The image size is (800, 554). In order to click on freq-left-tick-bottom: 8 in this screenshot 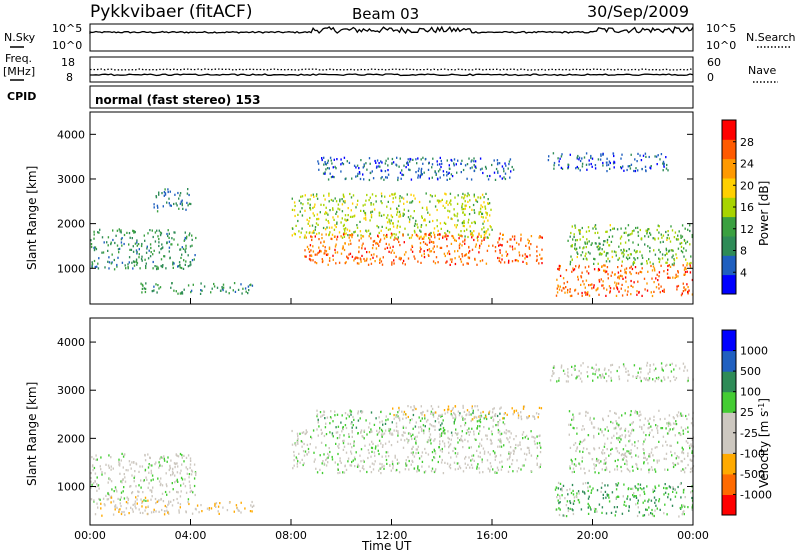, I will do `click(69, 77)`.